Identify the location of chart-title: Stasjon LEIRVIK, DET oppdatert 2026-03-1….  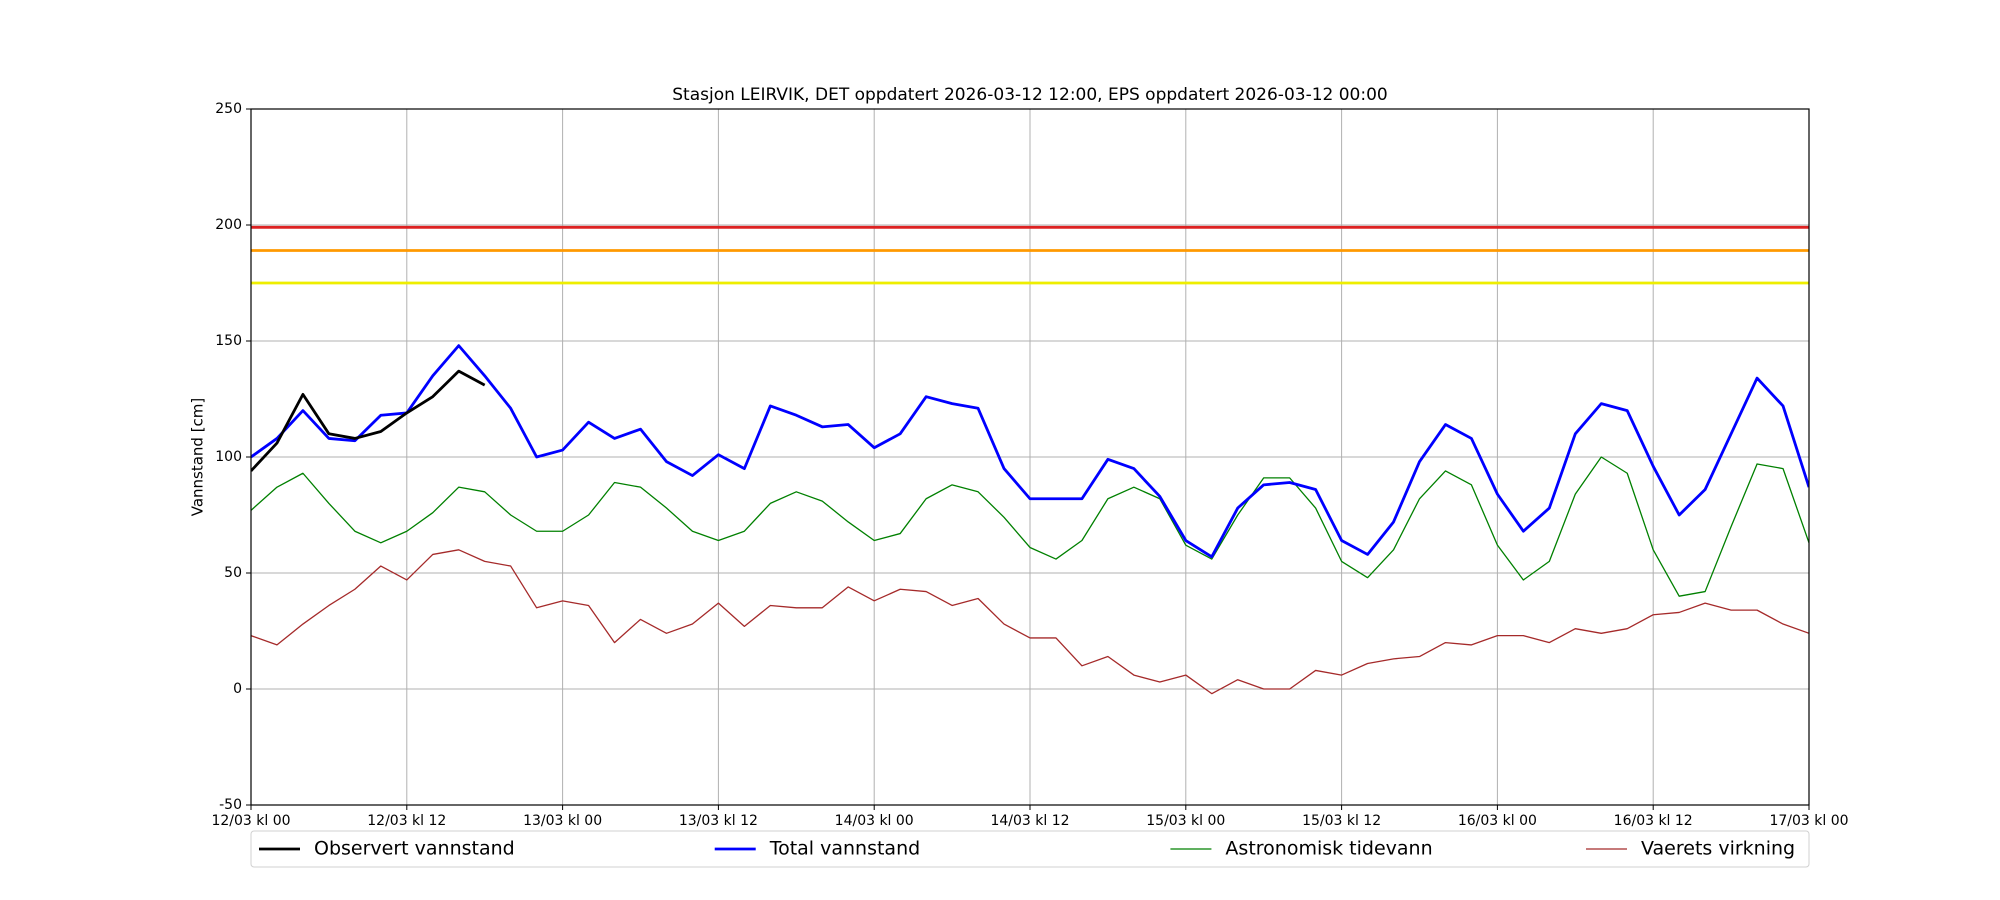
(1030, 95).